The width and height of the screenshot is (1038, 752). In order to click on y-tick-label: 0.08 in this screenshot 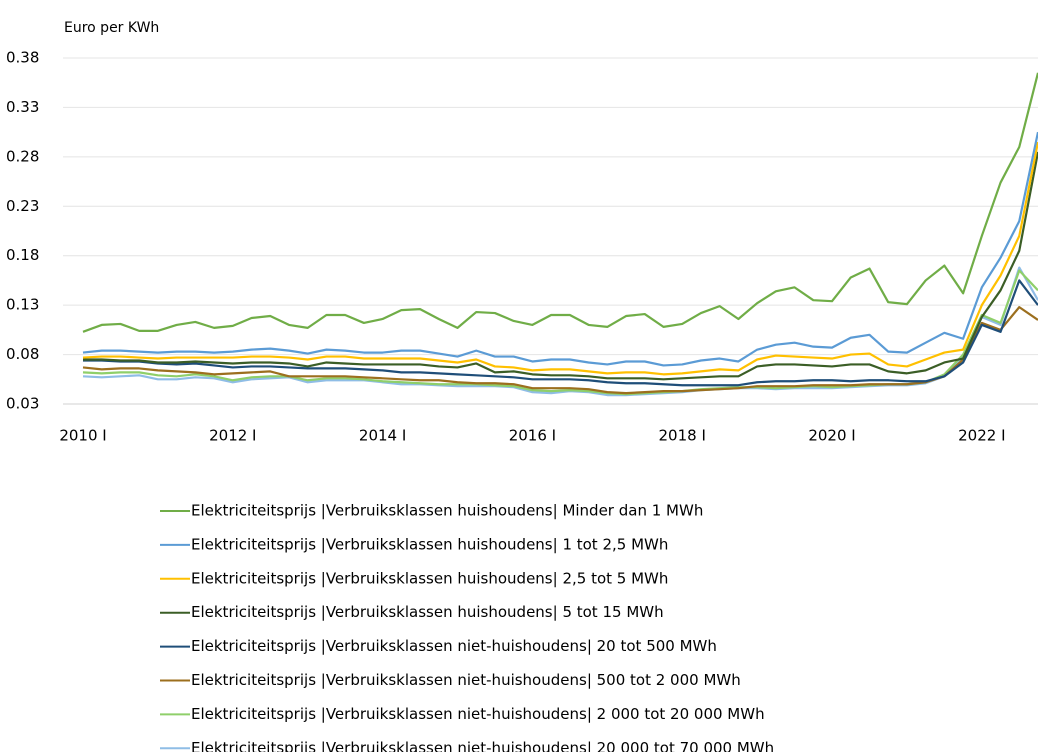, I will do `click(22, 354)`.